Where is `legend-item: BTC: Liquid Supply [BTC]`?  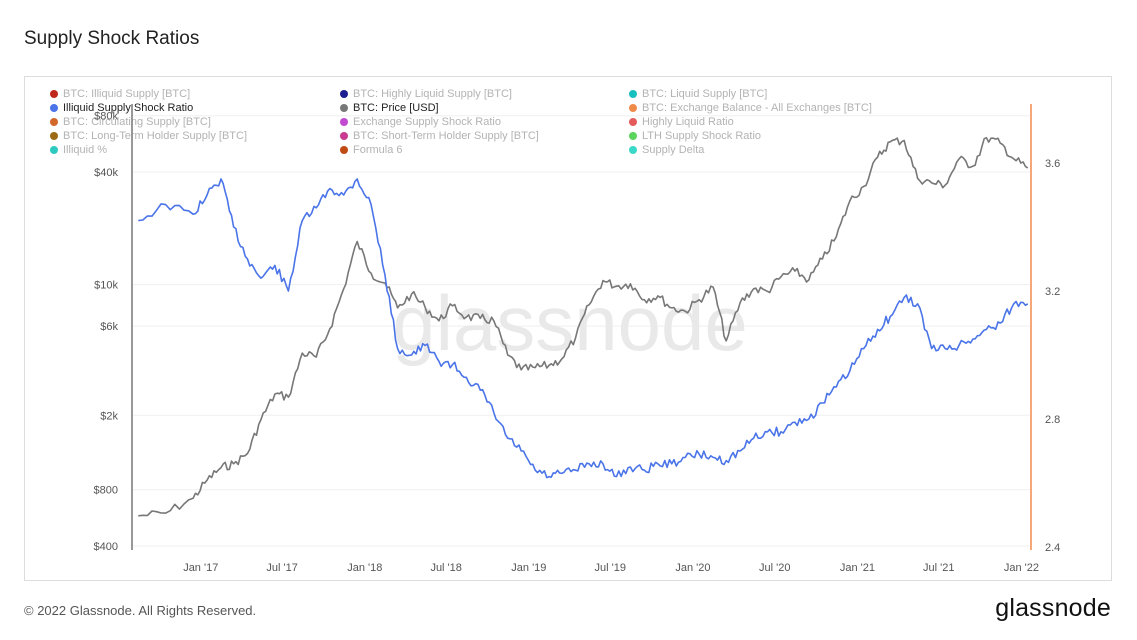
legend-item: BTC: Liquid Supply [BTC] is located at coordinates (698, 94).